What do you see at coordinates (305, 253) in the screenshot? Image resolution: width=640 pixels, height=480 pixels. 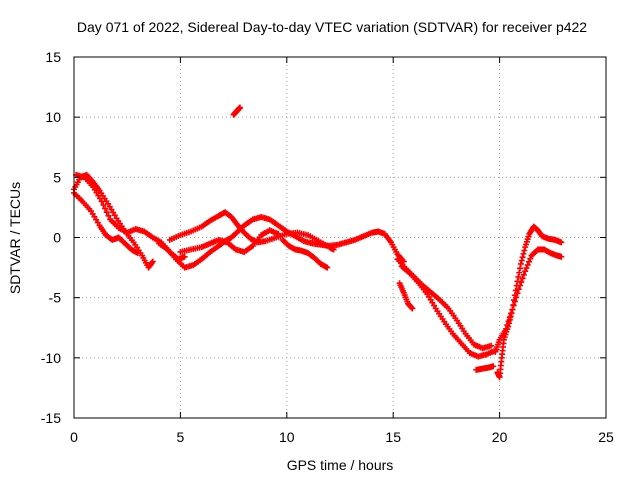 I see `series-track-g` at bounding box center [305, 253].